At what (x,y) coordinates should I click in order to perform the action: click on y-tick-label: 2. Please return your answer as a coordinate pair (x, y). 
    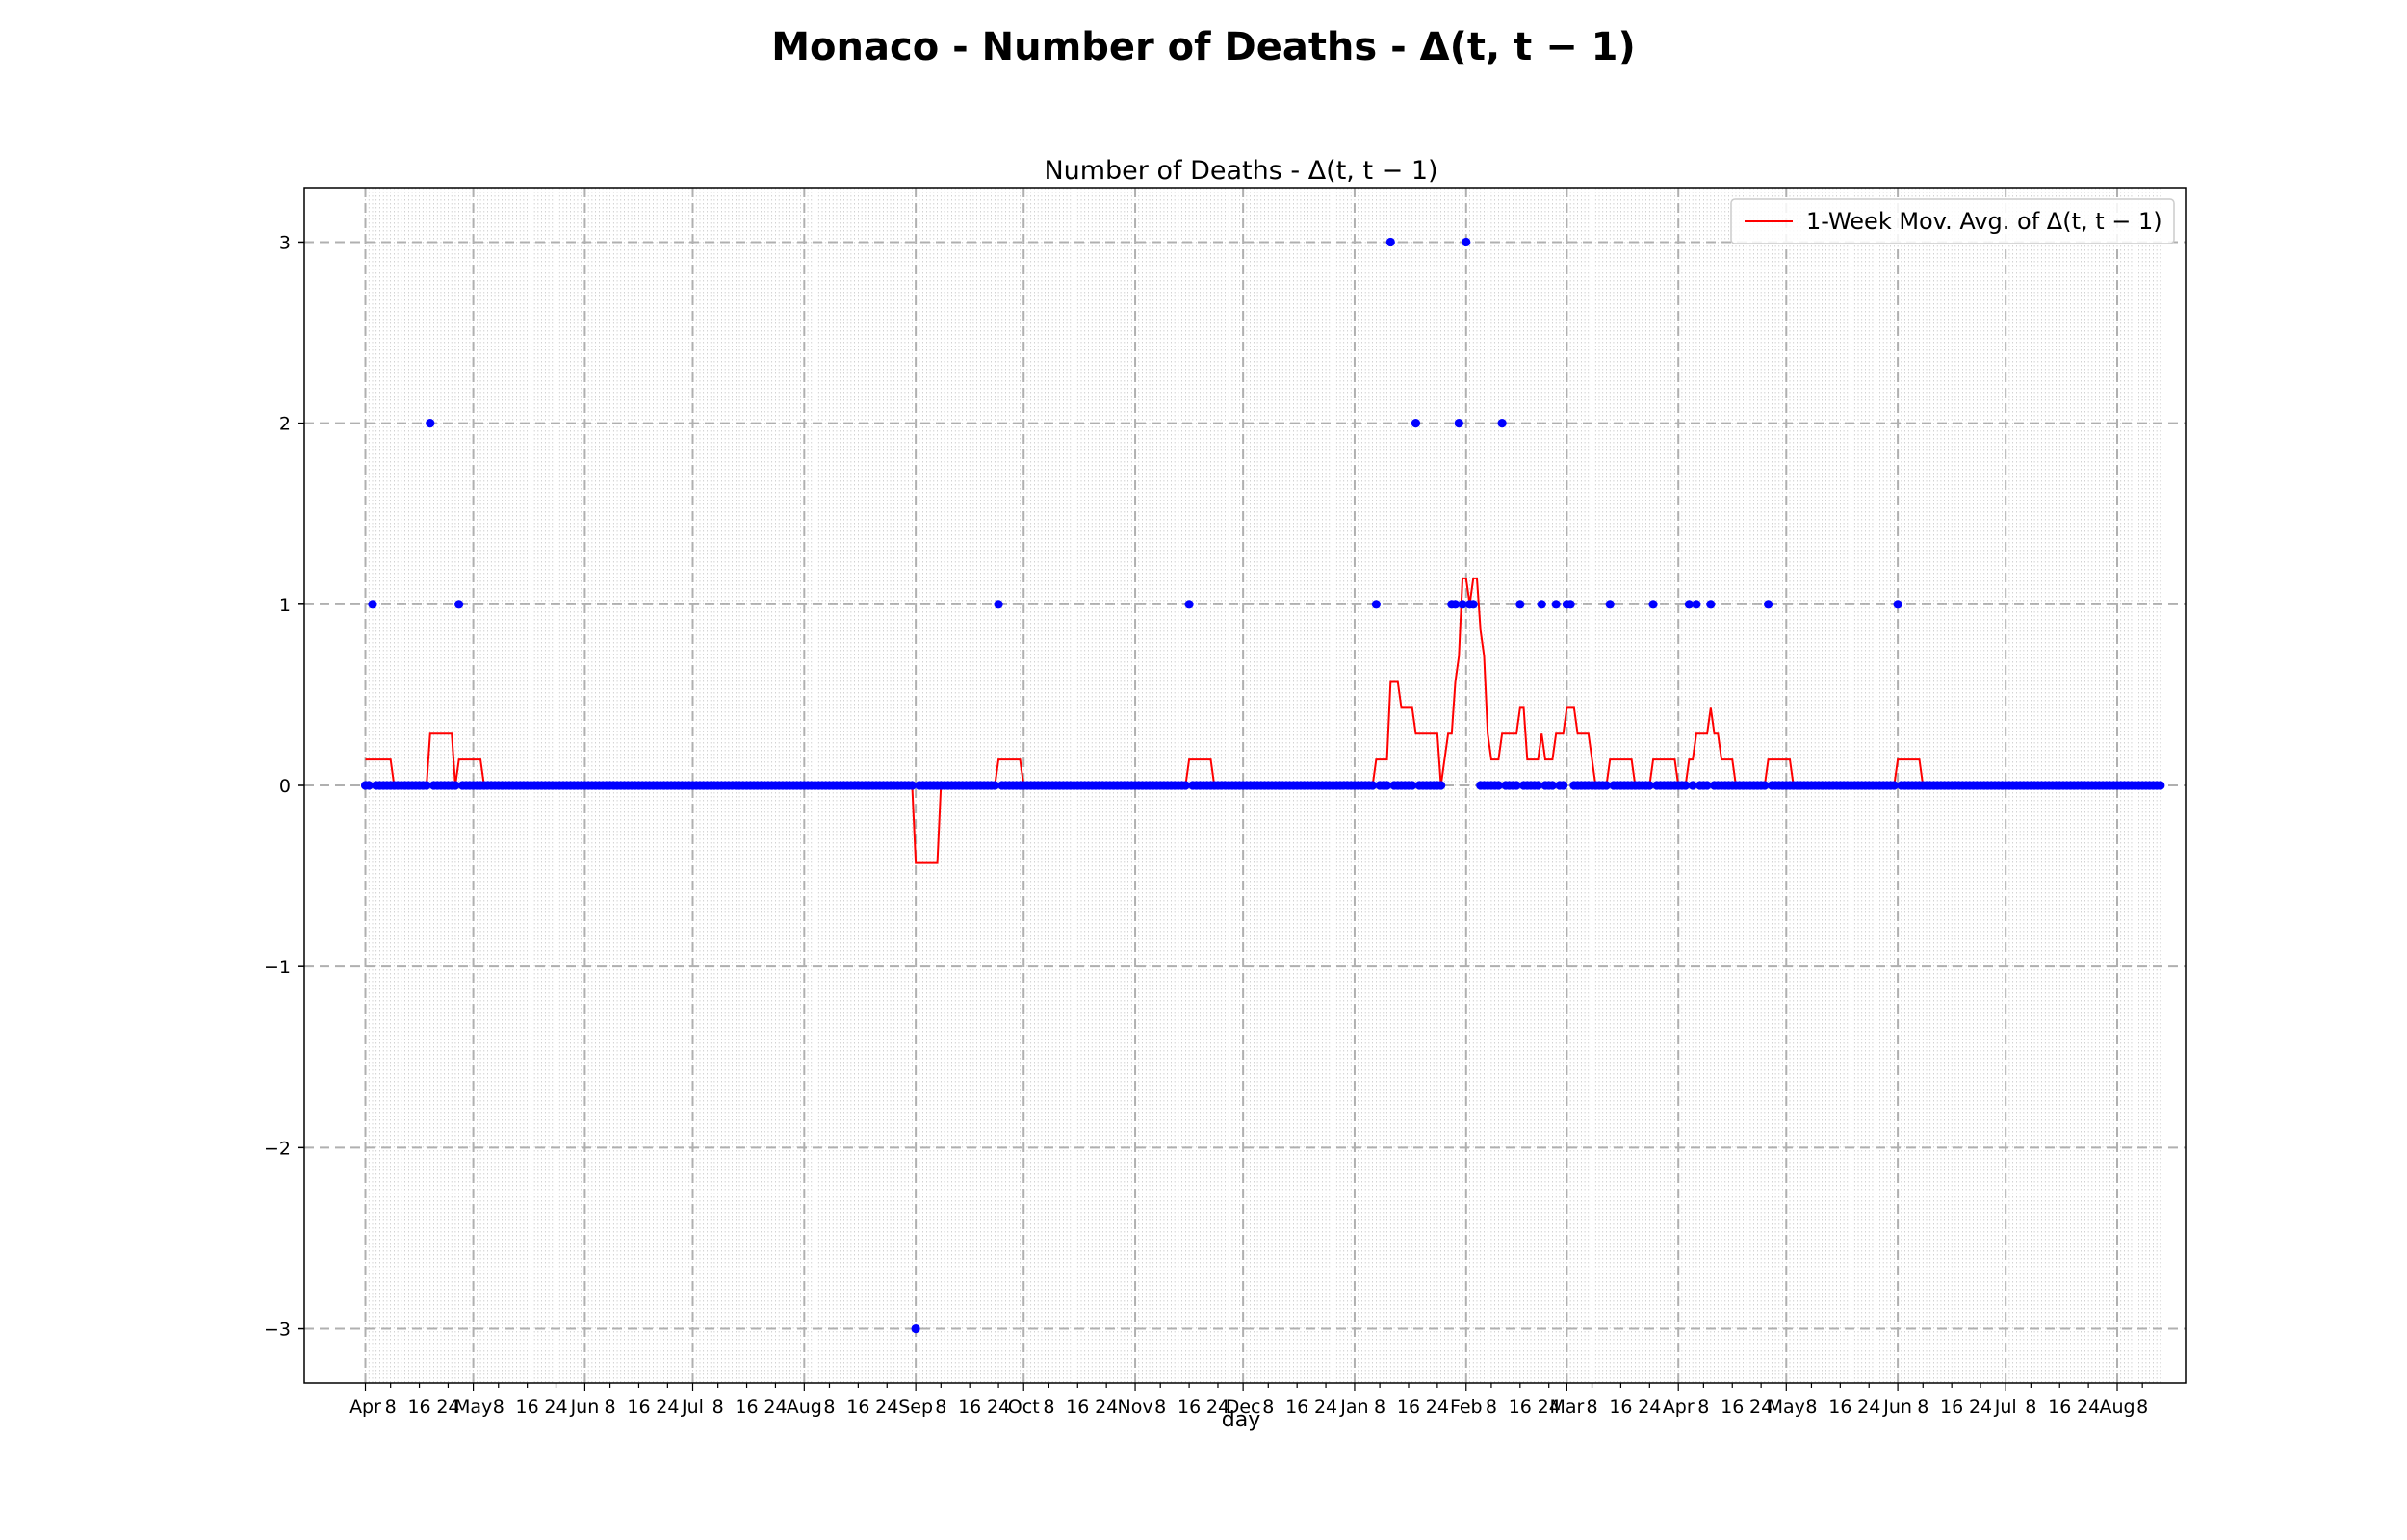
    Looking at the image, I should click on (285, 424).